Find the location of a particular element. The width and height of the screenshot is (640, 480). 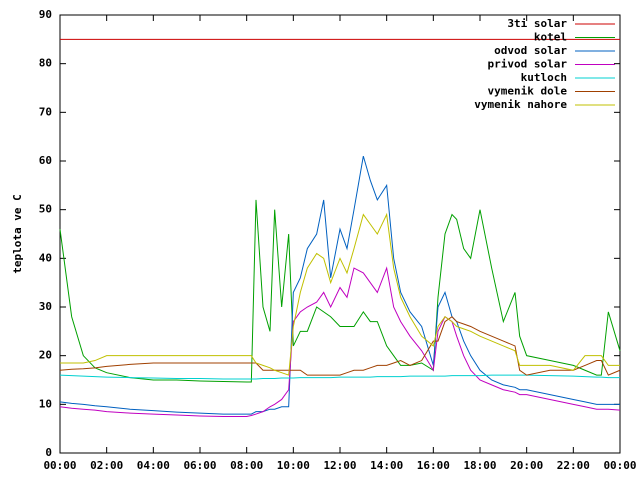

legend-label: 3ti solar is located at coordinates (537, 23).